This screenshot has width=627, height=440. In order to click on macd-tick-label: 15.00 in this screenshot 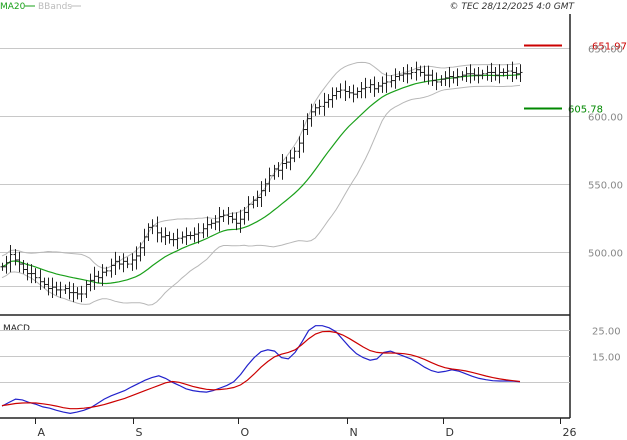, I will do `click(606, 358)`.